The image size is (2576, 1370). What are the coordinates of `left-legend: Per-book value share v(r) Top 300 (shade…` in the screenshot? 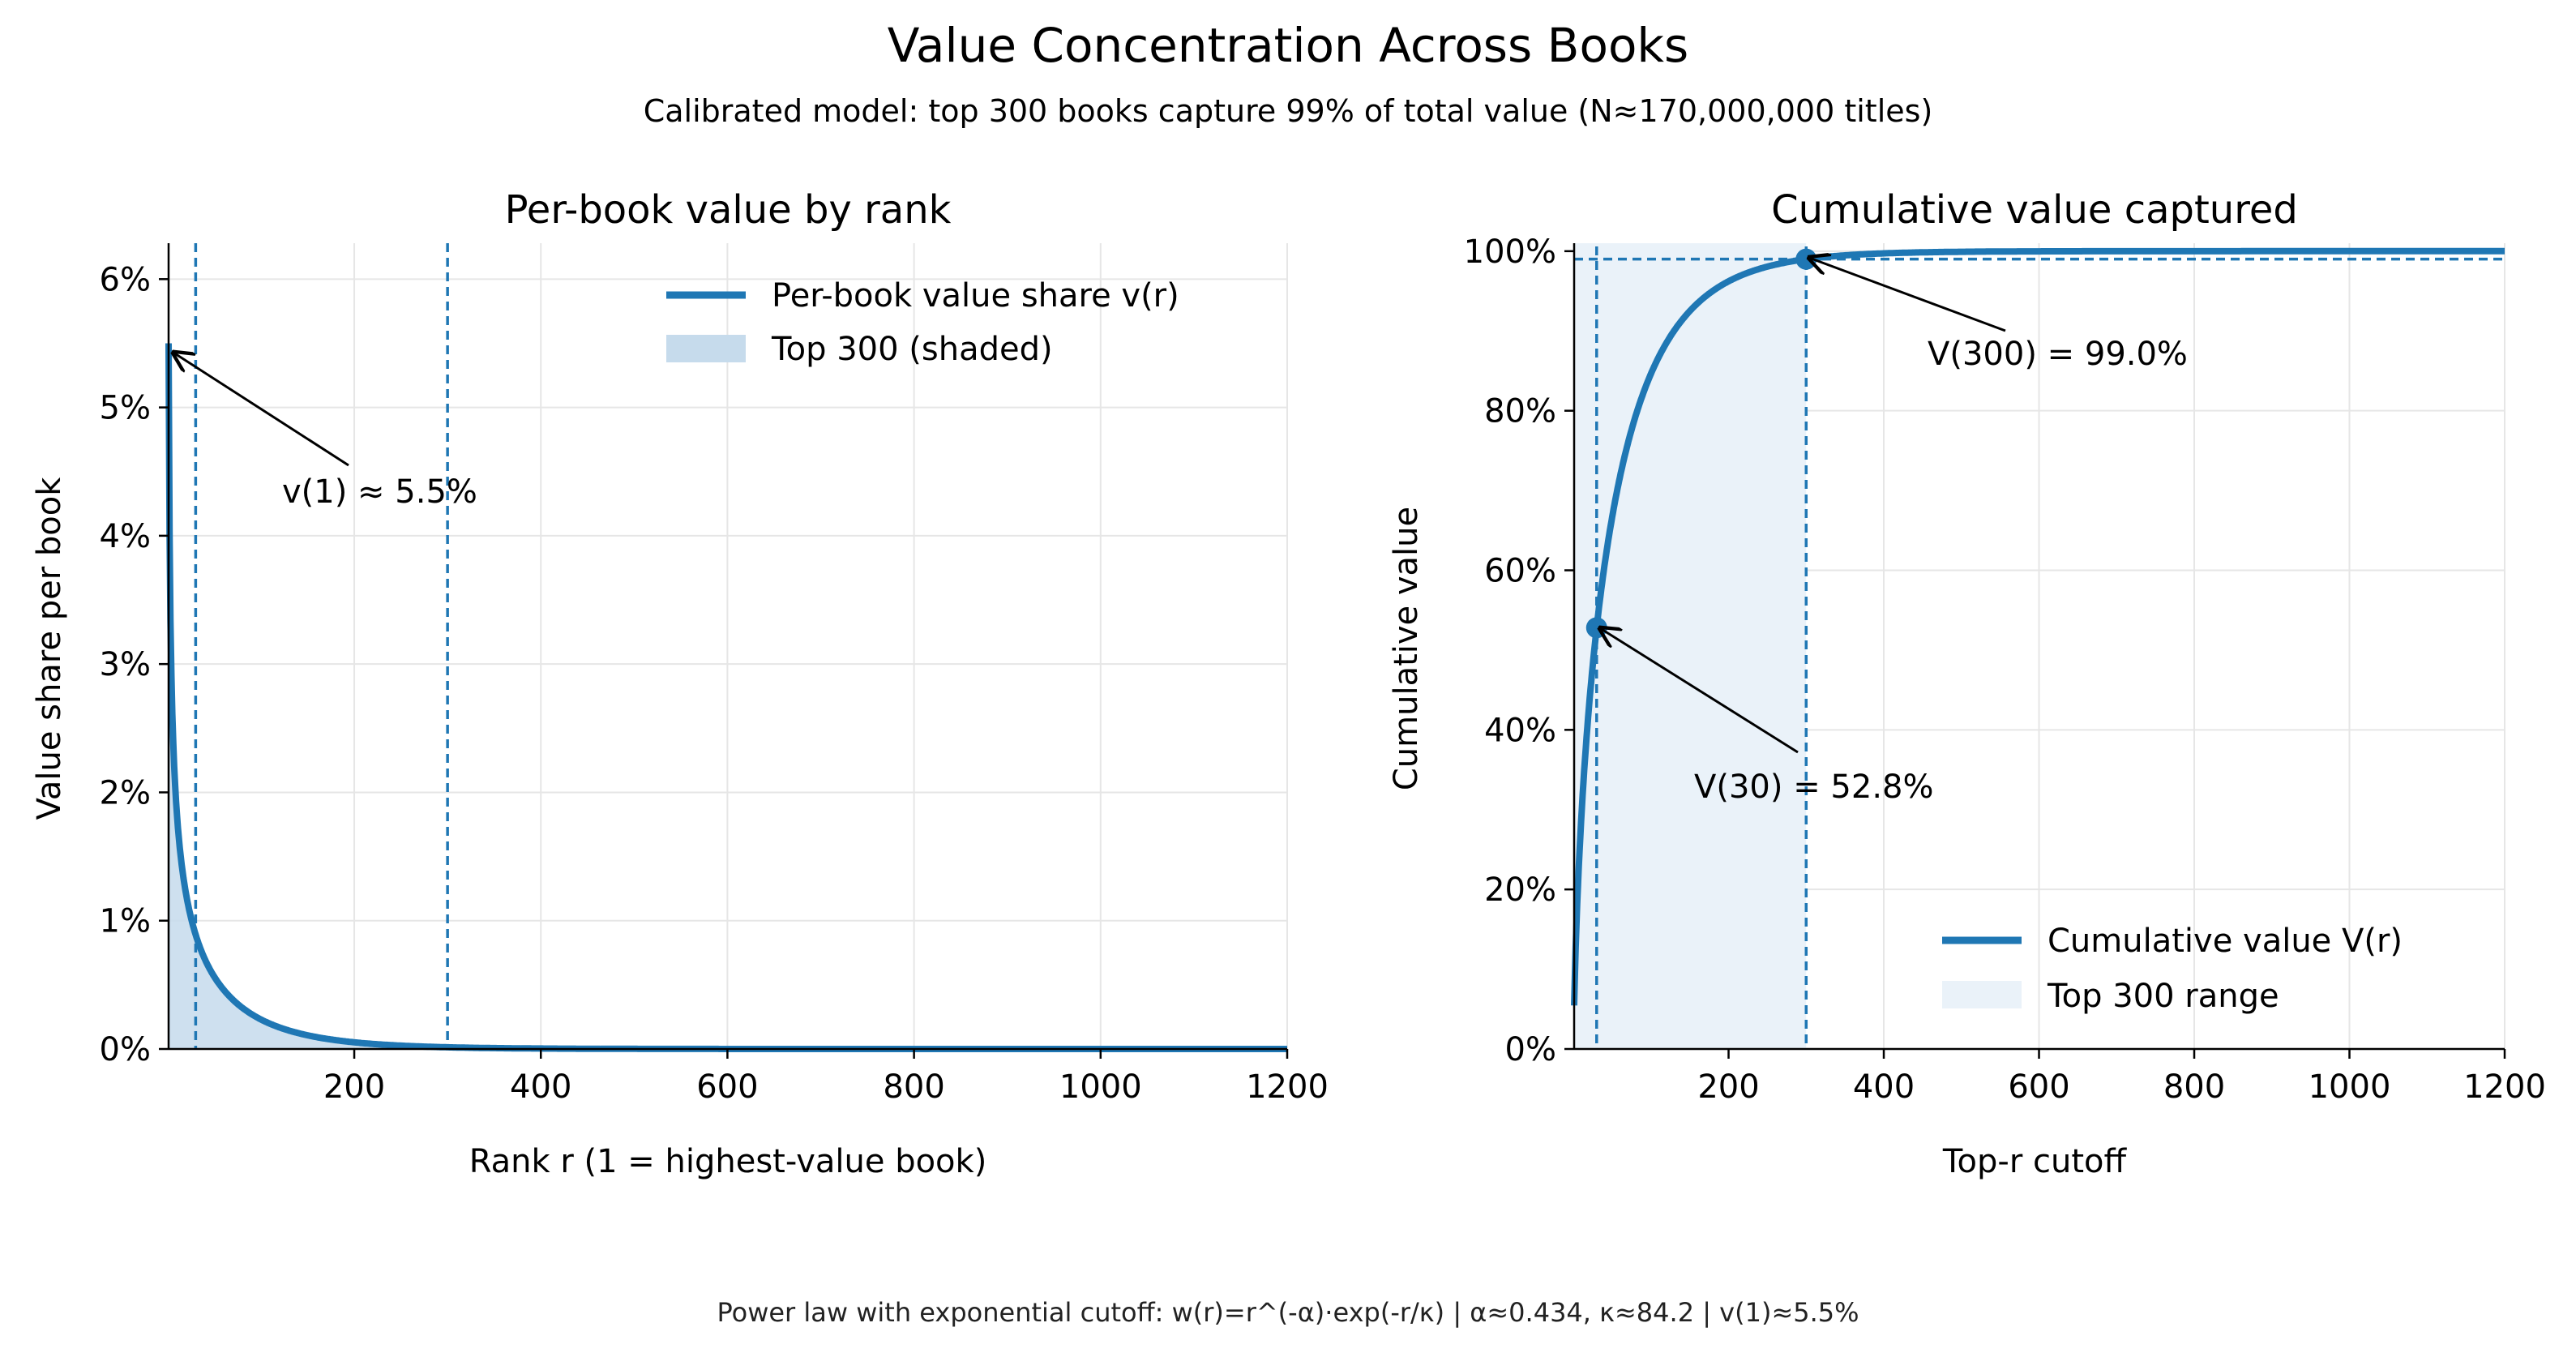 It's located at (922, 322).